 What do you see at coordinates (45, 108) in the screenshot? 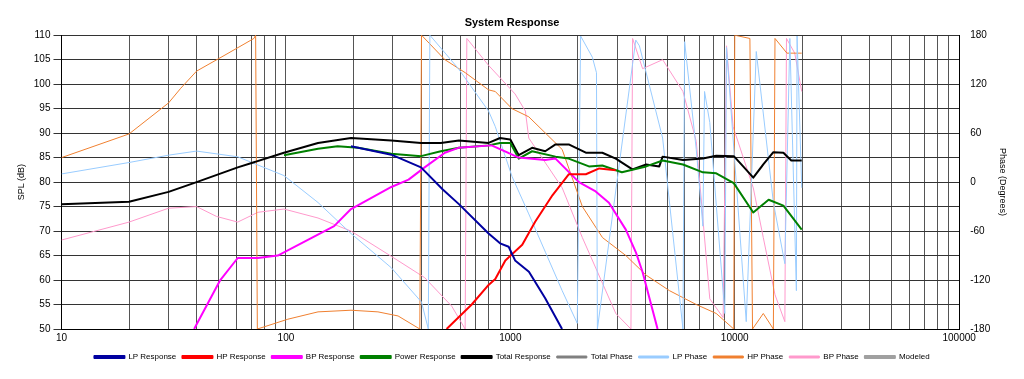
I see `y-tick-label: 95` at bounding box center [45, 108].